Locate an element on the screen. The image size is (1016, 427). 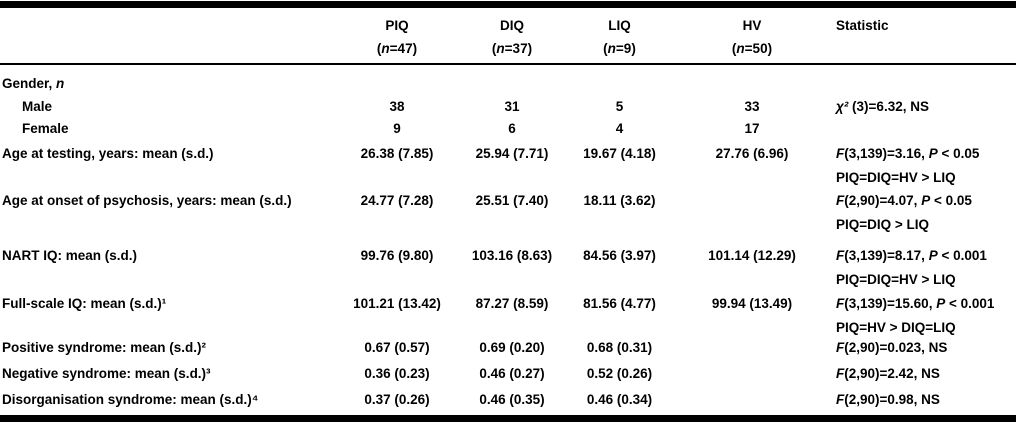
cell-statistic: F(3,139)=3.16, P < 0.05 PIQ=DIQ=HV > LIQ is located at coordinates (921, 168).